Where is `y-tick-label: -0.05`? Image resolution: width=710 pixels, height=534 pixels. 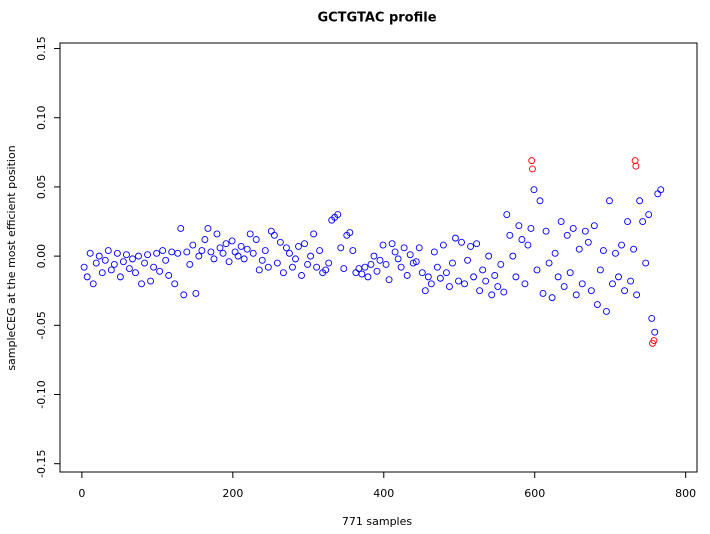
y-tick-label: -0.05 is located at coordinates (41, 325).